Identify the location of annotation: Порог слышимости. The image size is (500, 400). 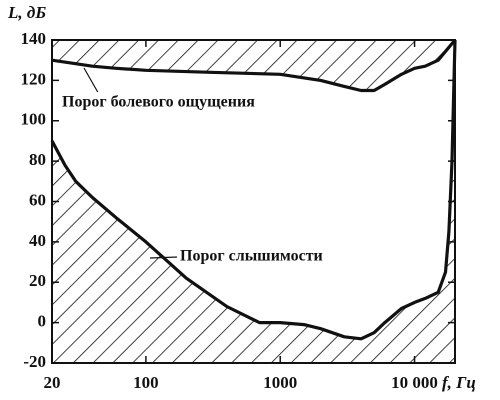
(251, 256).